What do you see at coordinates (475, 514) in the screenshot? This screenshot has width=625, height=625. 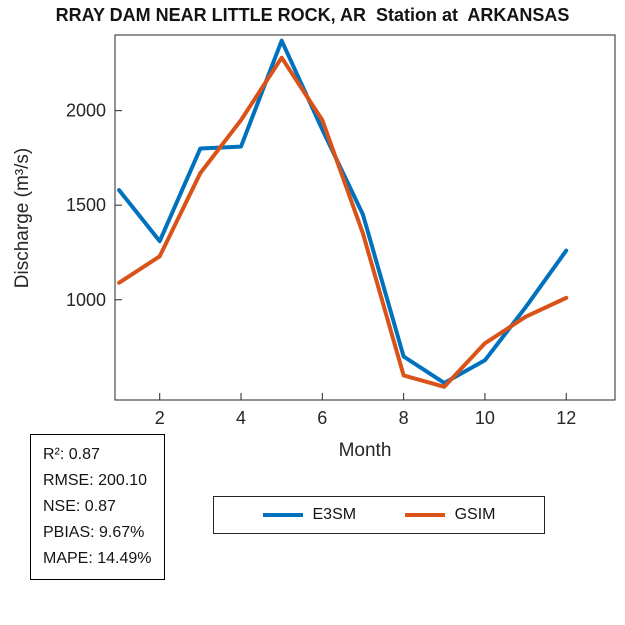 I see `legend-label-gsim: GSIM` at bounding box center [475, 514].